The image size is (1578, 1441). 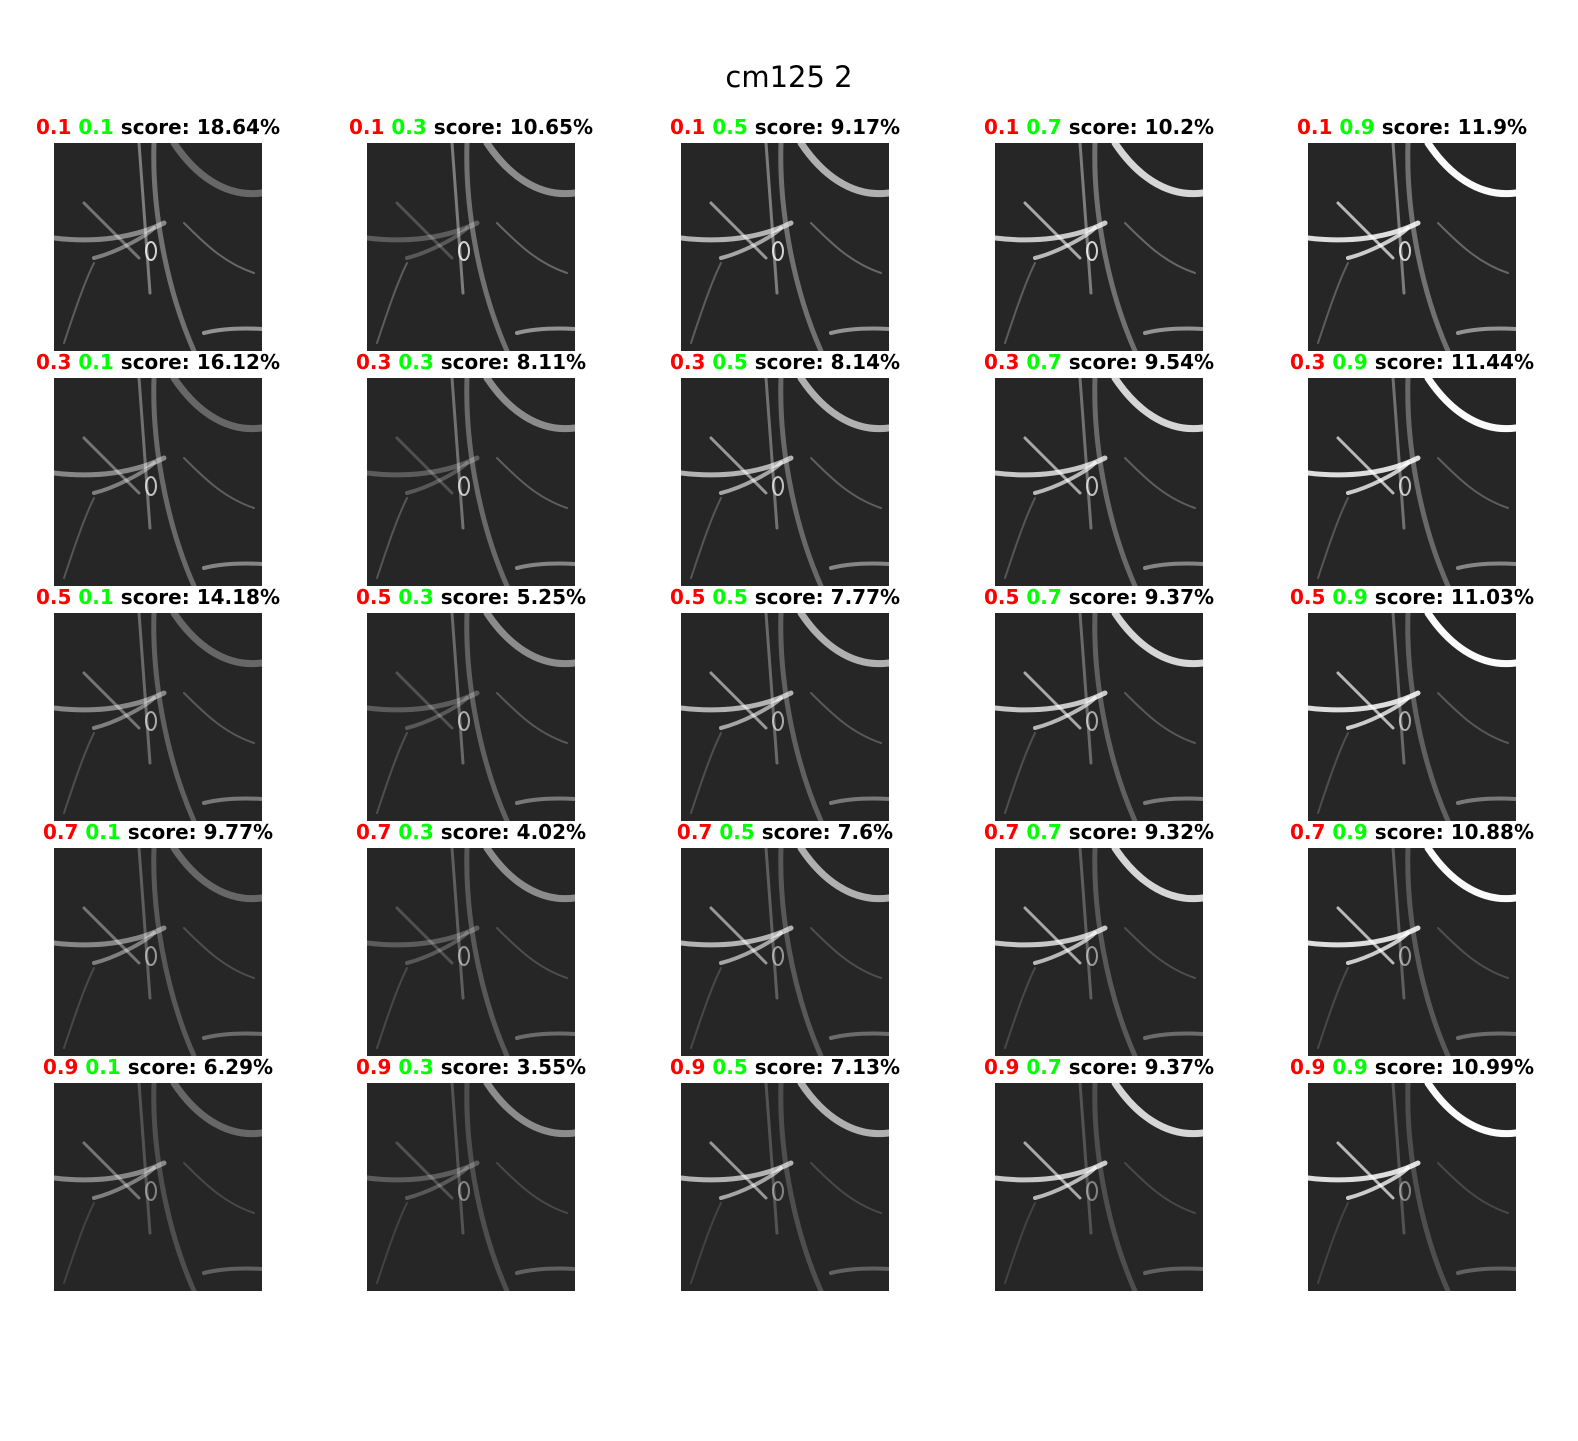 What do you see at coordinates (1492, 597) in the screenshot?
I see `score-value: 11.03%` at bounding box center [1492, 597].